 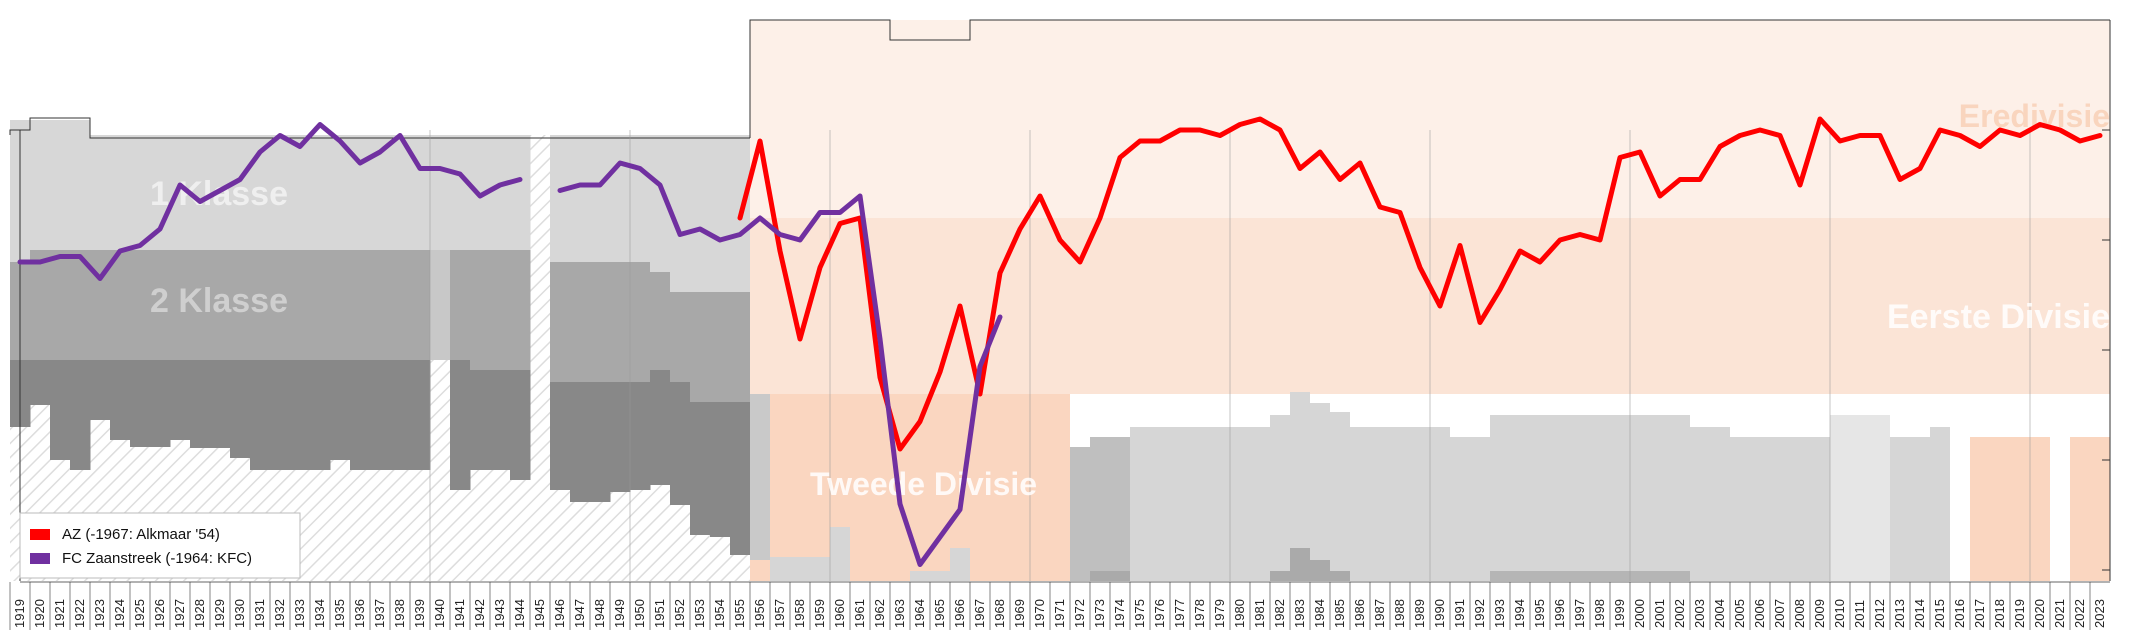 I want to click on year-tick-label: 1986, so click(x=1359, y=613).